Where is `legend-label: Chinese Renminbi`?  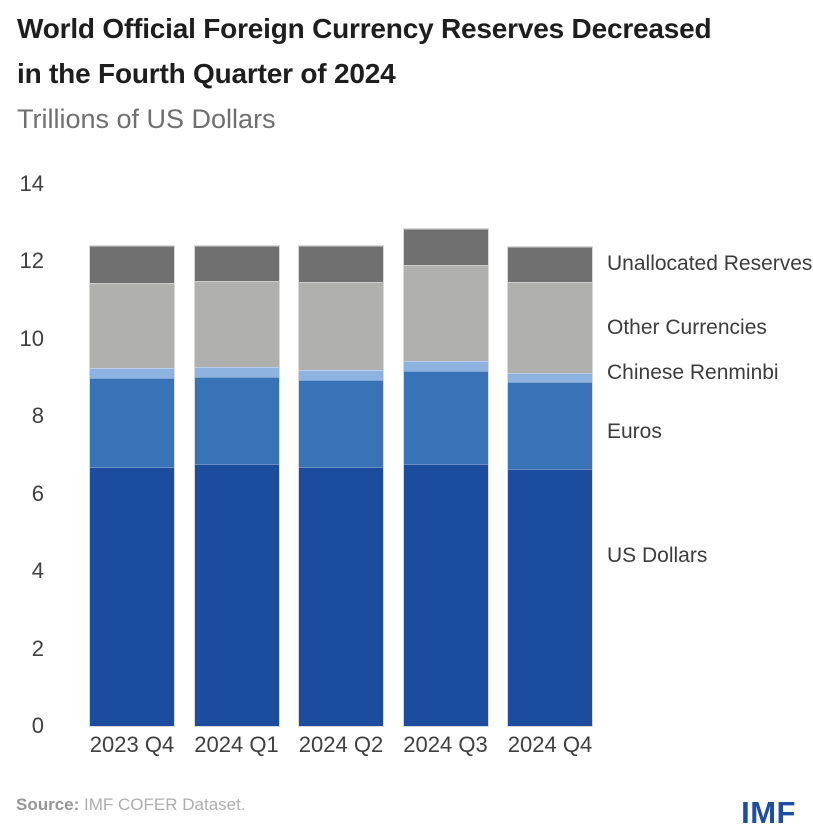
legend-label: Chinese Renminbi is located at coordinates (693, 372).